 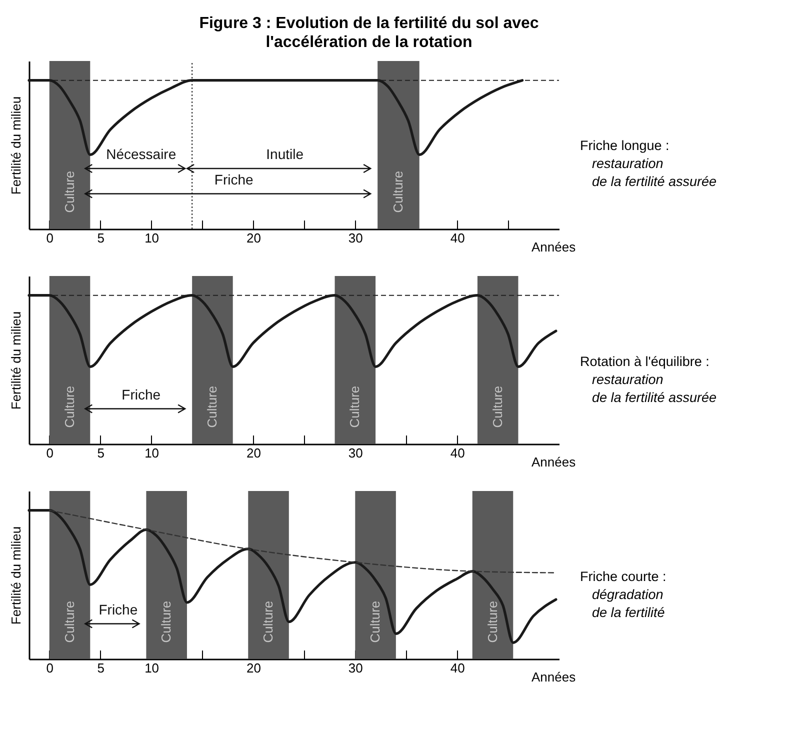 What do you see at coordinates (624, 577) in the screenshot?
I see `text: Friche courte :` at bounding box center [624, 577].